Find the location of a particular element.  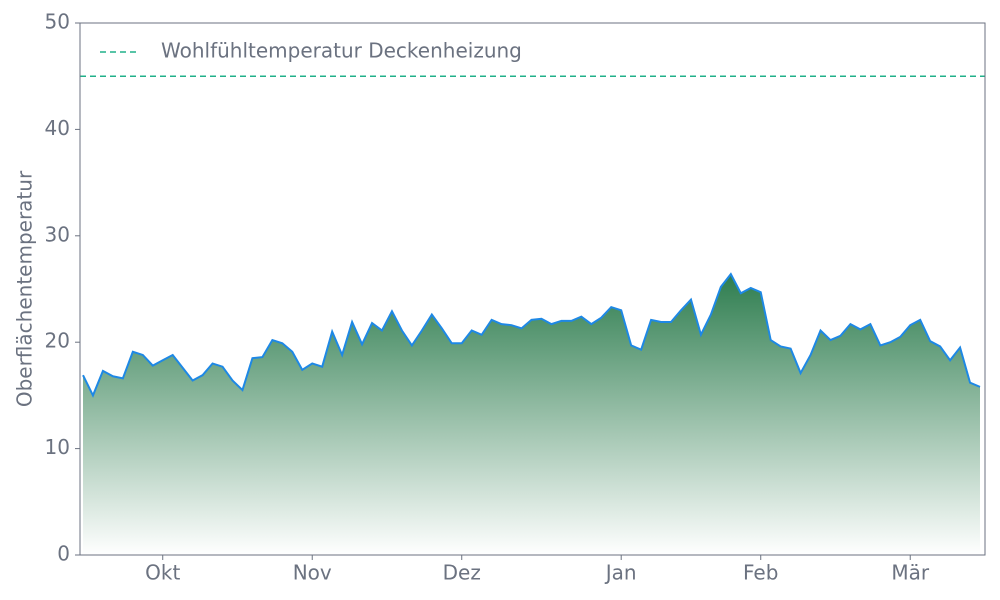

legend-label: Wohlfühltemperatur Deckenheizung is located at coordinates (341, 51).